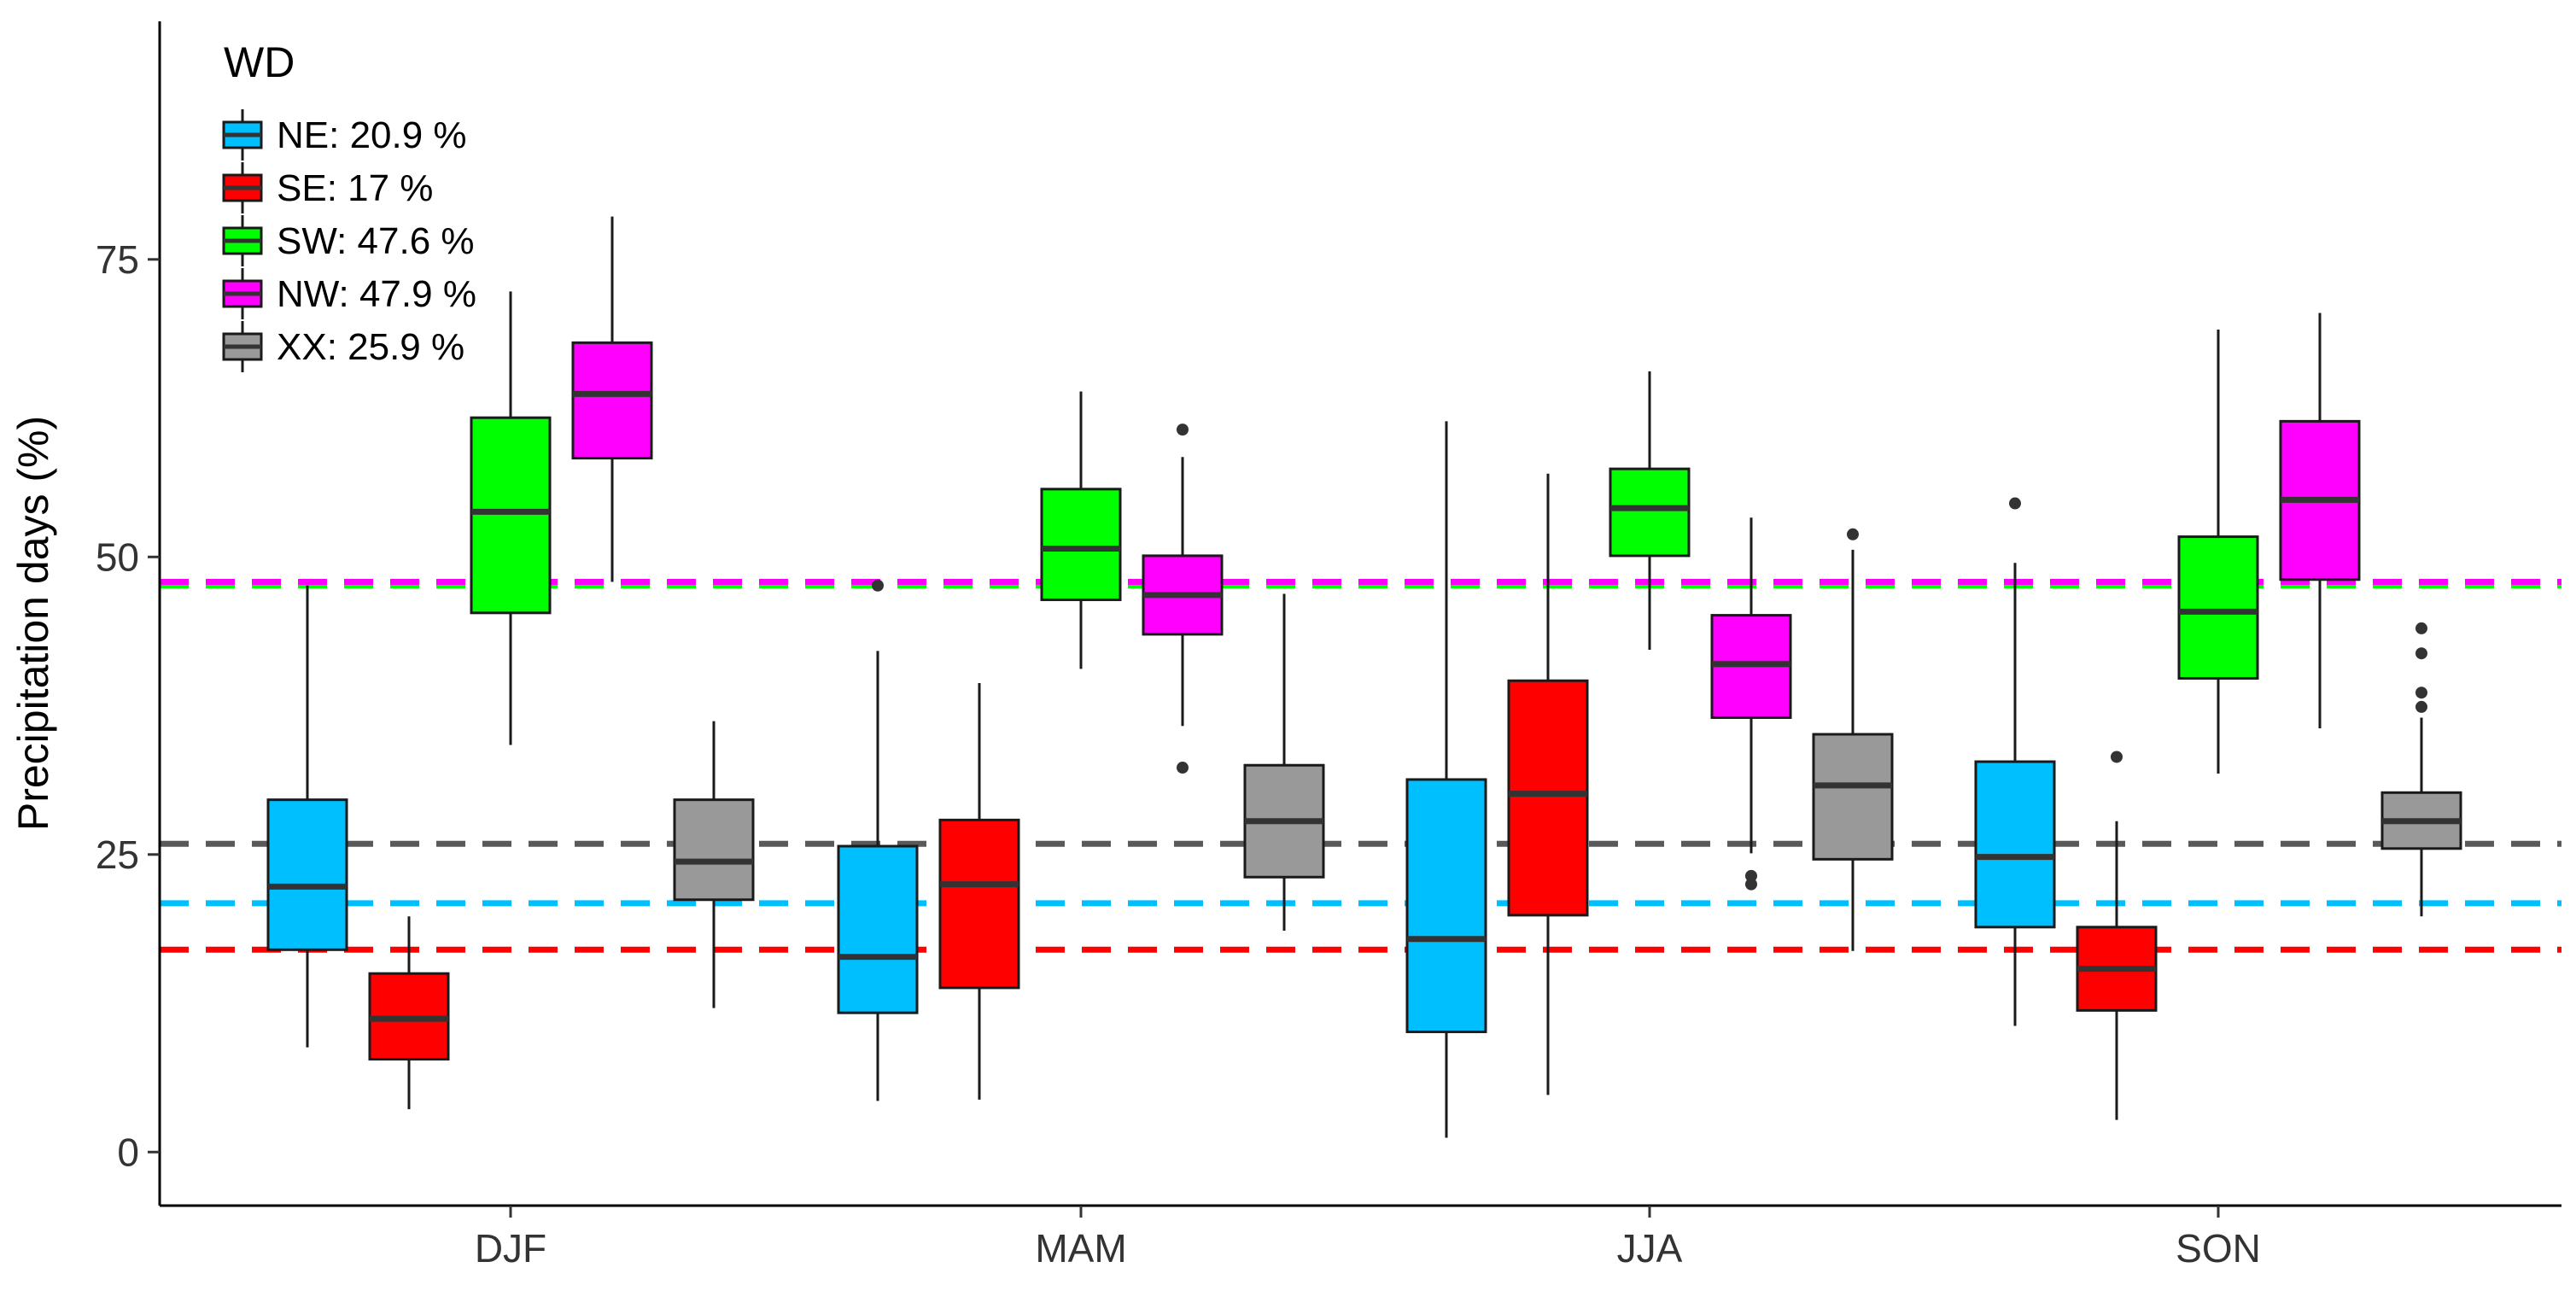 This screenshot has height=1291, width=2576. I want to click on x-tick-label-mam: MAM, so click(1080, 1248).